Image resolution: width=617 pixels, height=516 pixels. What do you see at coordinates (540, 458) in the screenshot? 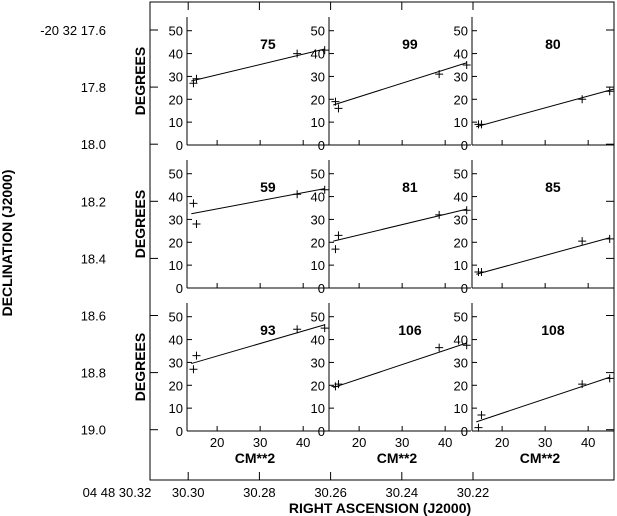
I see `panel-x-label: CM**2` at bounding box center [540, 458].